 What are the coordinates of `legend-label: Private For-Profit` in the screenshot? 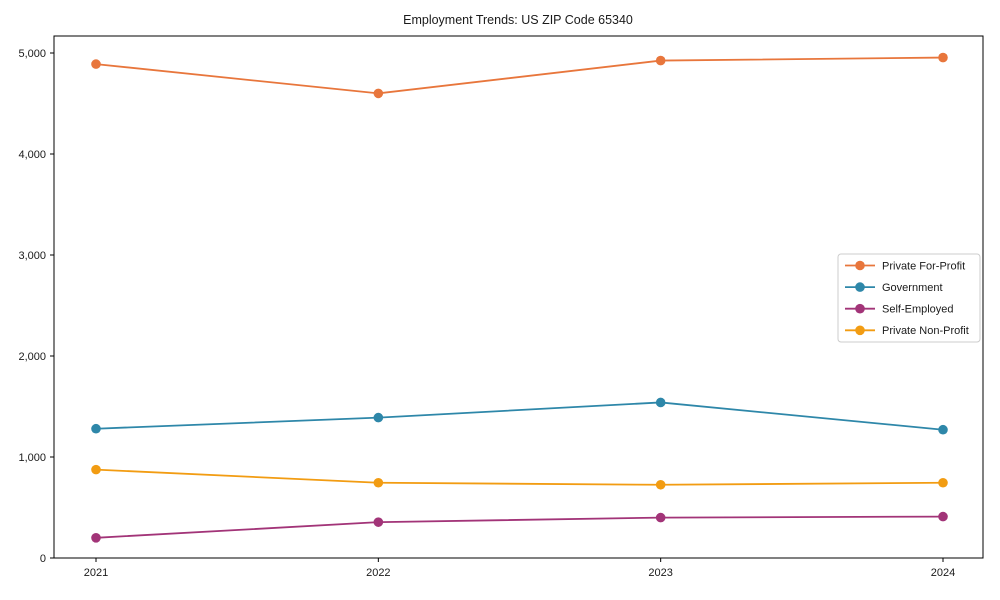 It's located at (923, 266).